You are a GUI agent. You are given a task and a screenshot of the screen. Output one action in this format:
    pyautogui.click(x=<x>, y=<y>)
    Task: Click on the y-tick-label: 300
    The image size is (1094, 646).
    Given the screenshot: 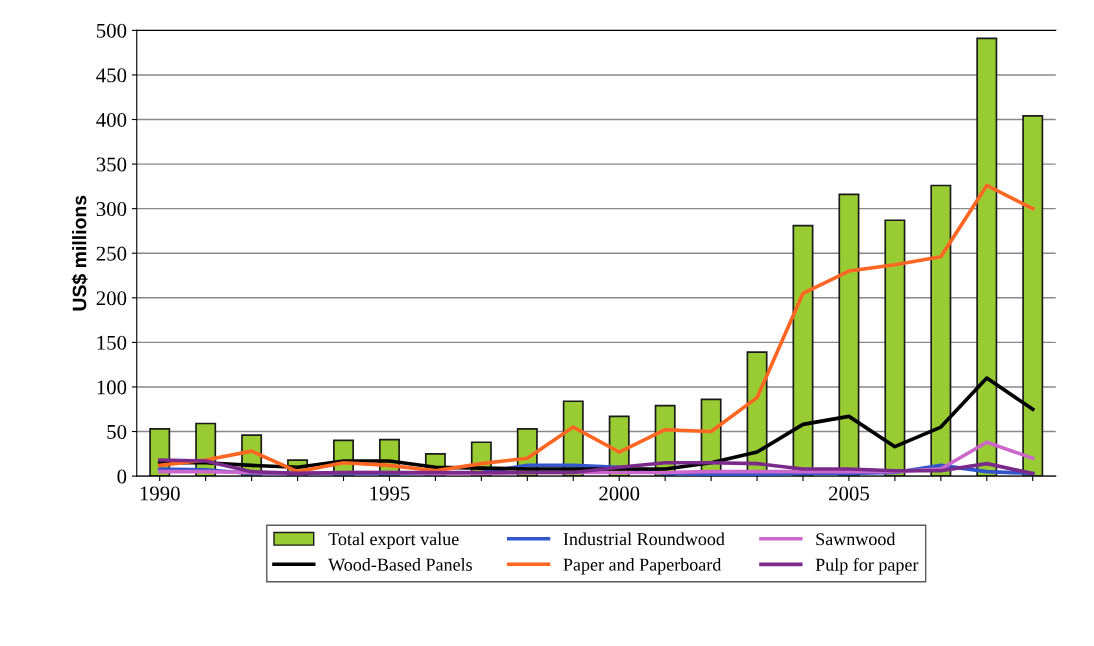 What is the action you would take?
    pyautogui.click(x=111, y=209)
    